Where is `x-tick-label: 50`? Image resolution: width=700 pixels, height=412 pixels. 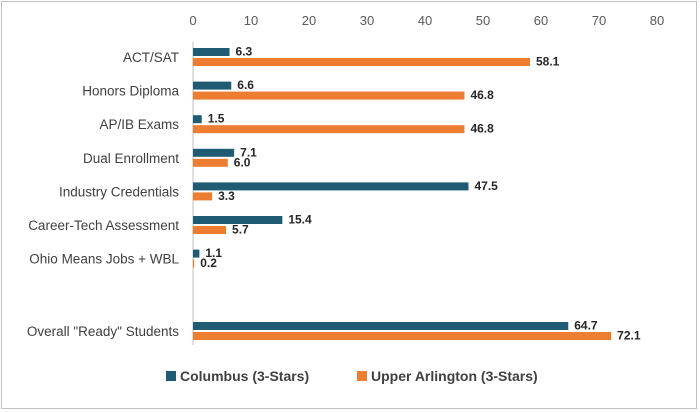
x-tick-label: 50 is located at coordinates (483, 20).